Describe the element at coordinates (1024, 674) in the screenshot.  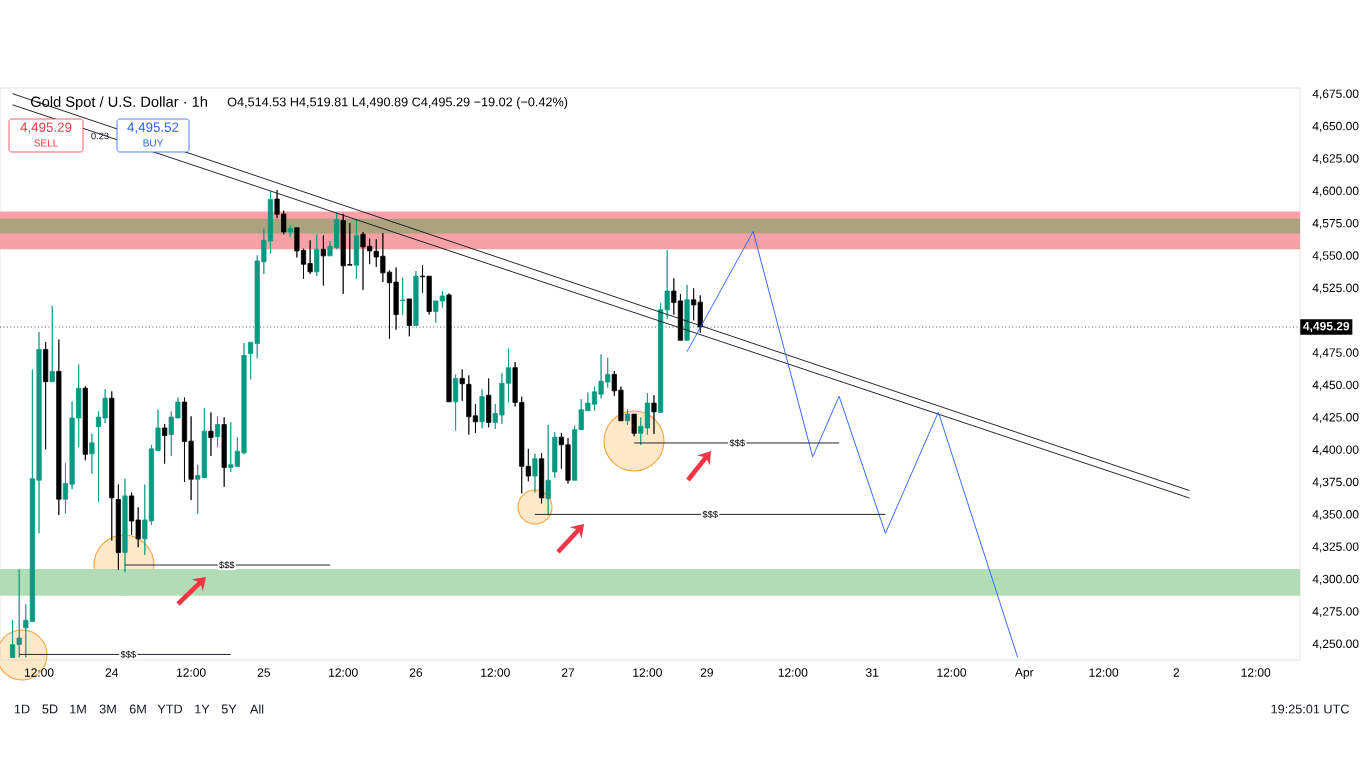
I see `x-tick-label: Apr` at that location.